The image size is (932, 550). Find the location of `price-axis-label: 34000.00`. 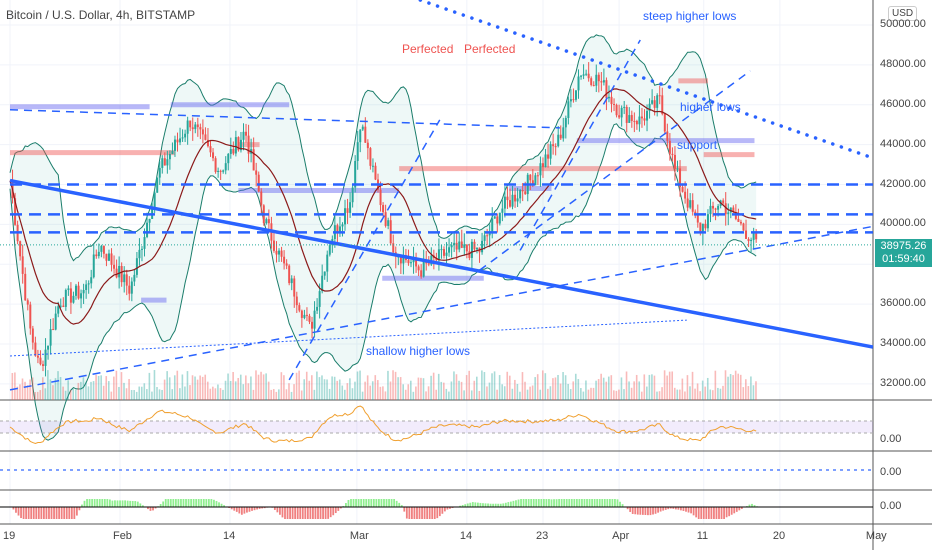

price-axis-label: 34000.00 is located at coordinates (903, 343).